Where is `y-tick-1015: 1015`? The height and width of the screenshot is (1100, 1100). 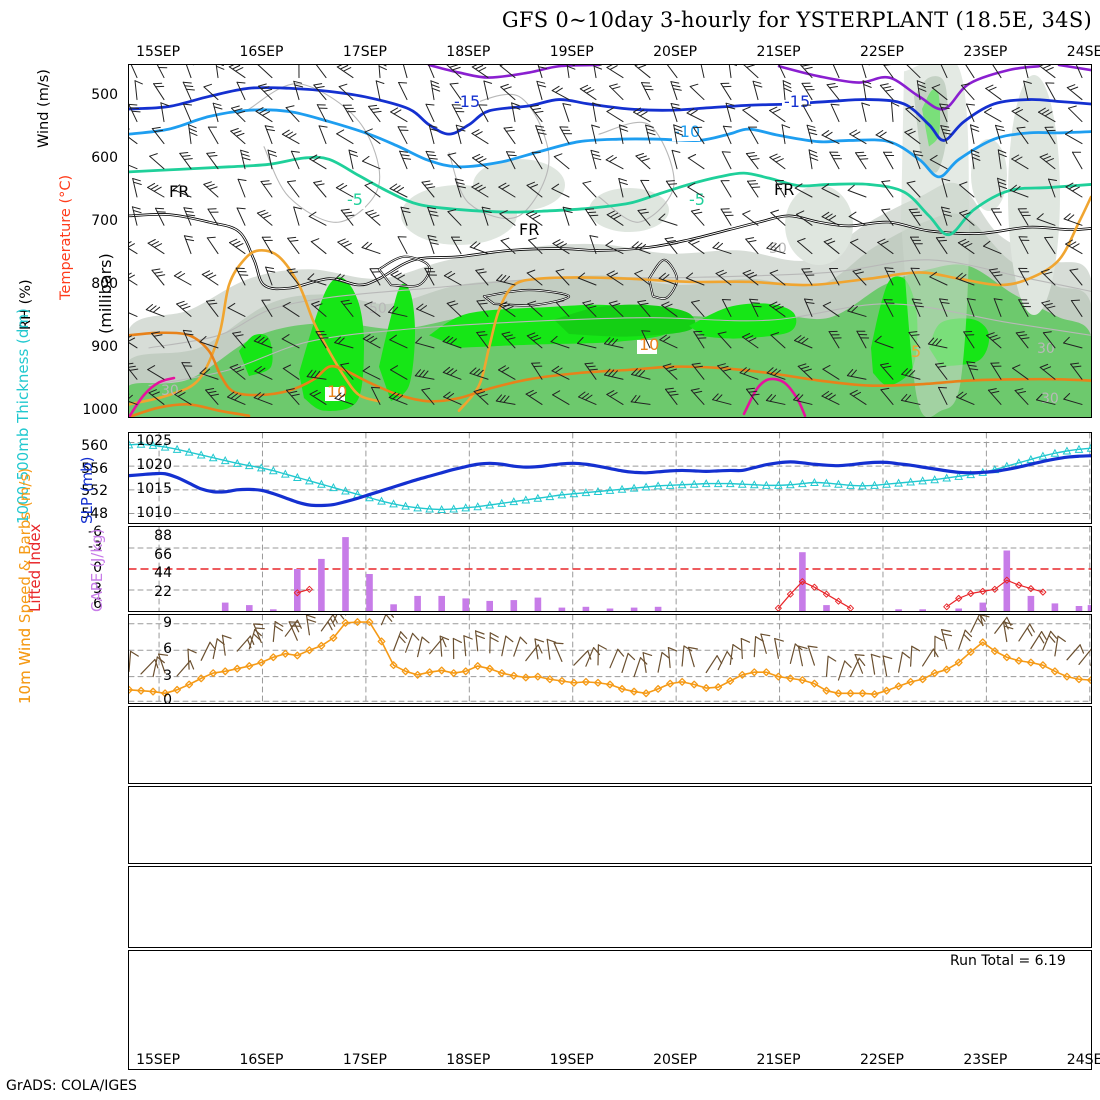 y-tick-1015: 1015 is located at coordinates (154, 488).